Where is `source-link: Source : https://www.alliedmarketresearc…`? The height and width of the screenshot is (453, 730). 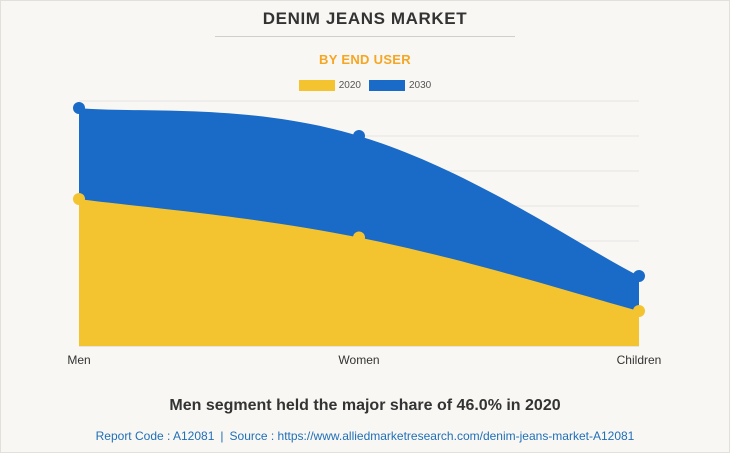
source-link: Source : https://www.alliedmarketresearc… is located at coordinates (432, 436).